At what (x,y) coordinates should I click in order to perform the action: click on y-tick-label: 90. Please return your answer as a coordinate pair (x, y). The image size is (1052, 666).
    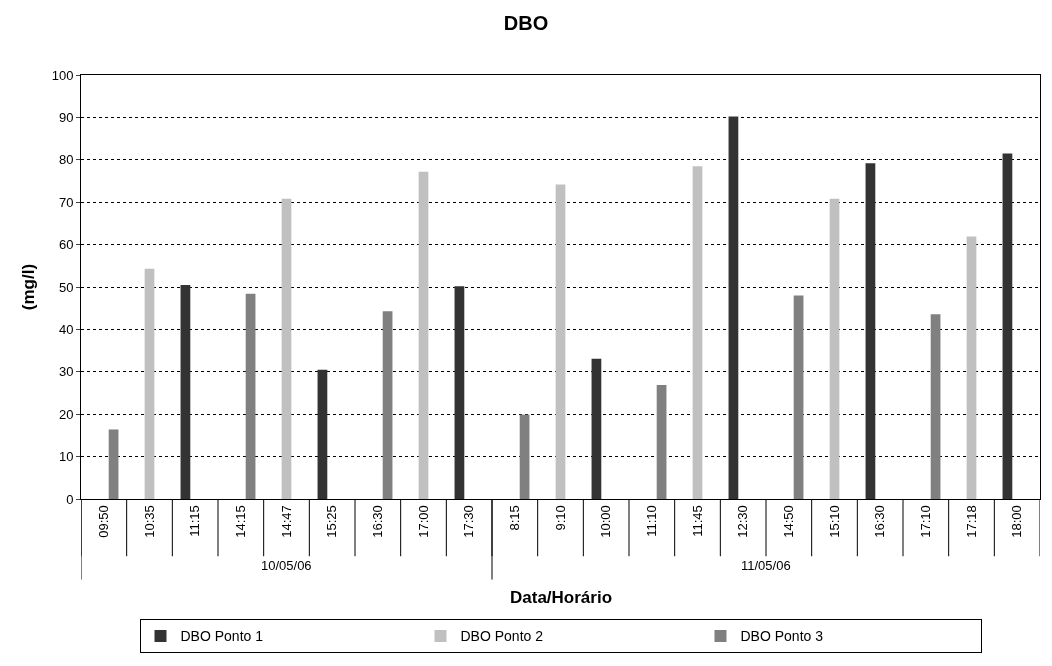
    Looking at the image, I should click on (66, 117).